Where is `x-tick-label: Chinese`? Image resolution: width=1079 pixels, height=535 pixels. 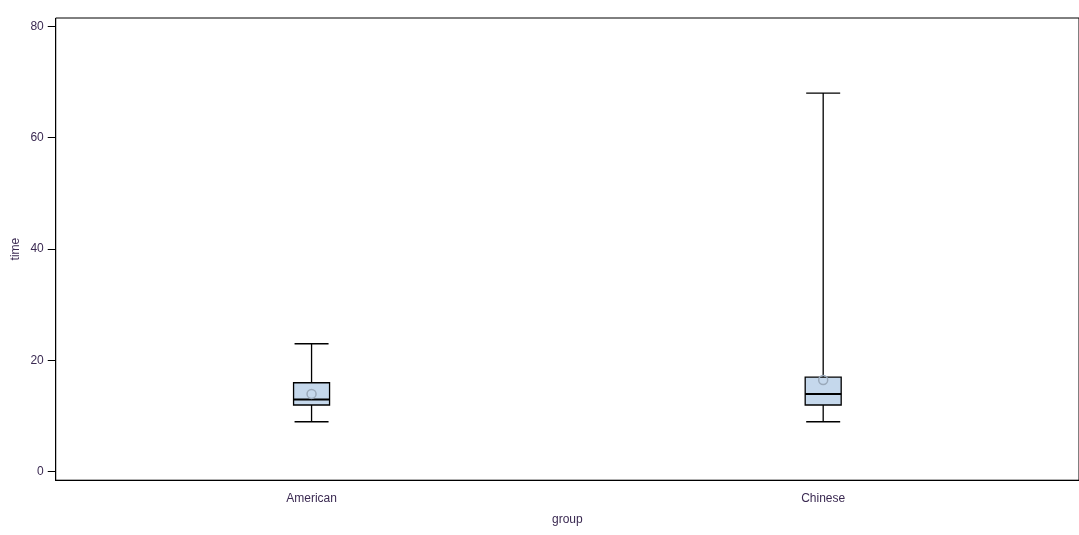 x-tick-label: Chinese is located at coordinates (823, 497).